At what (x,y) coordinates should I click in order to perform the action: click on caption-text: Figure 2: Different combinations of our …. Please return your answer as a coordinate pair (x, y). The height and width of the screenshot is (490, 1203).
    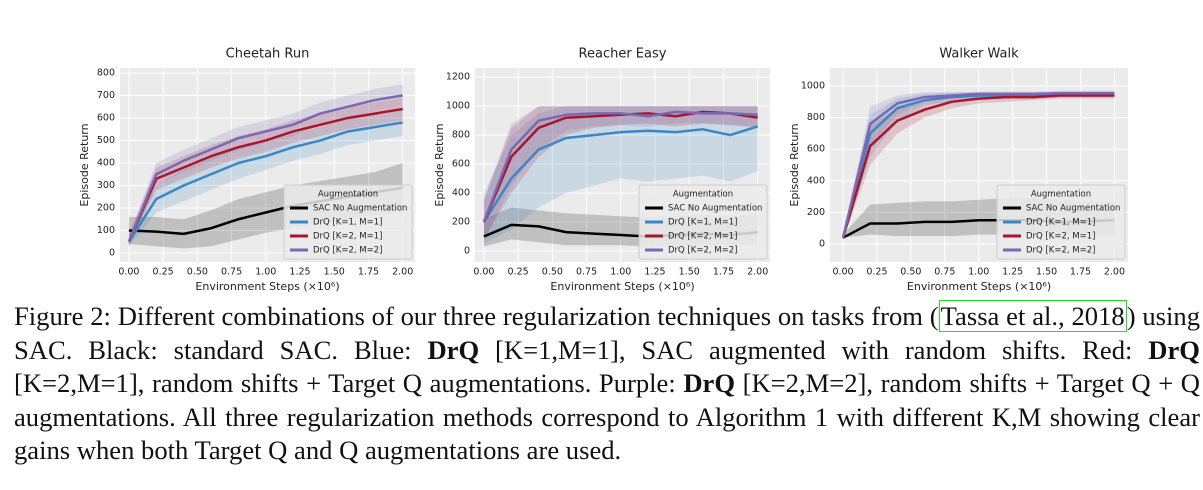
    Looking at the image, I should click on (476, 316).